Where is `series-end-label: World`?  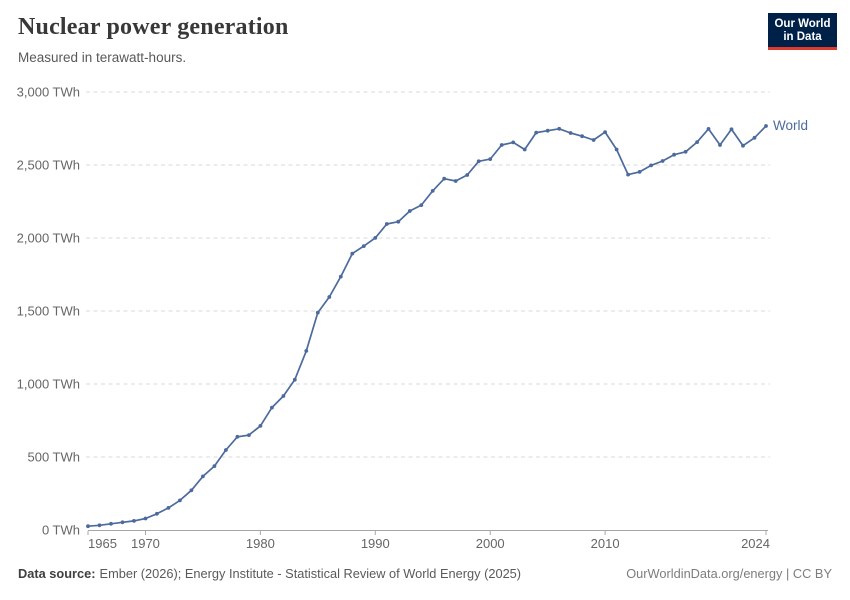 series-end-label: World is located at coordinates (790, 125).